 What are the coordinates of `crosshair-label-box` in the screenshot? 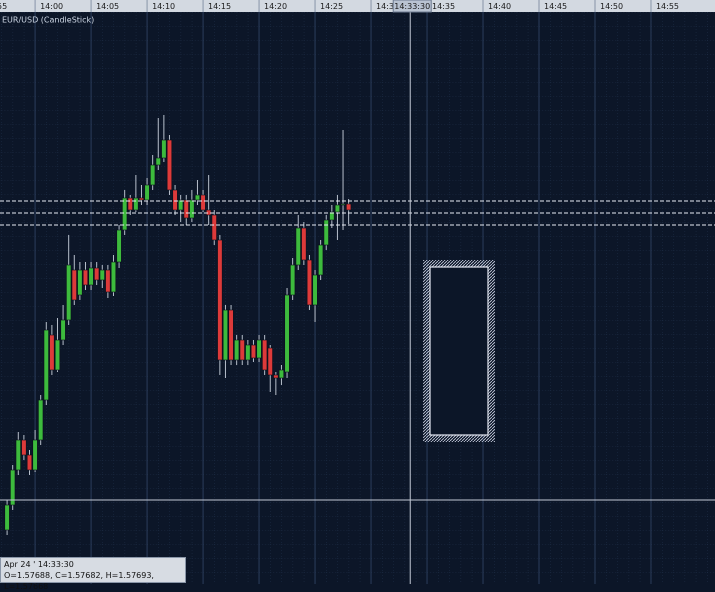 It's located at (412, 6).